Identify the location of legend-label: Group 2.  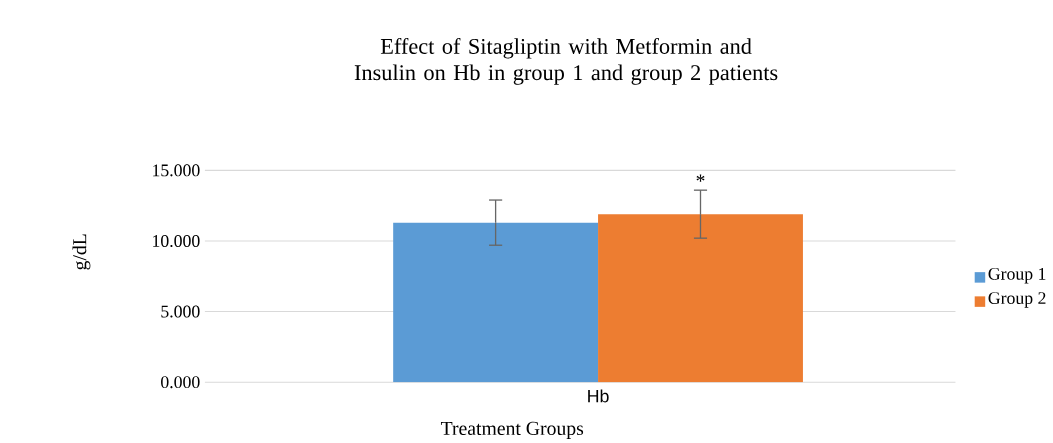
(1017, 299).